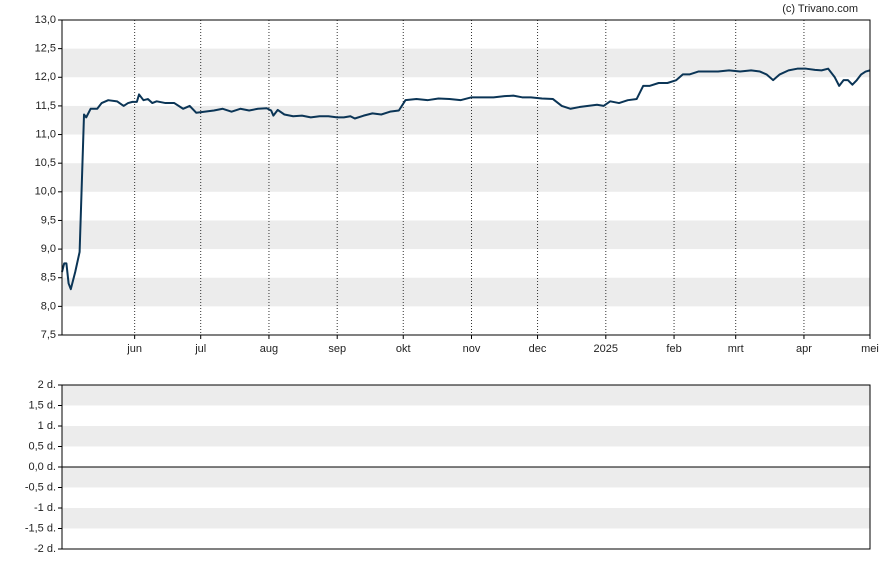 The image size is (888, 565). Describe the element at coordinates (45, 549) in the screenshot. I see `y-tick-label: -2 d.` at that location.